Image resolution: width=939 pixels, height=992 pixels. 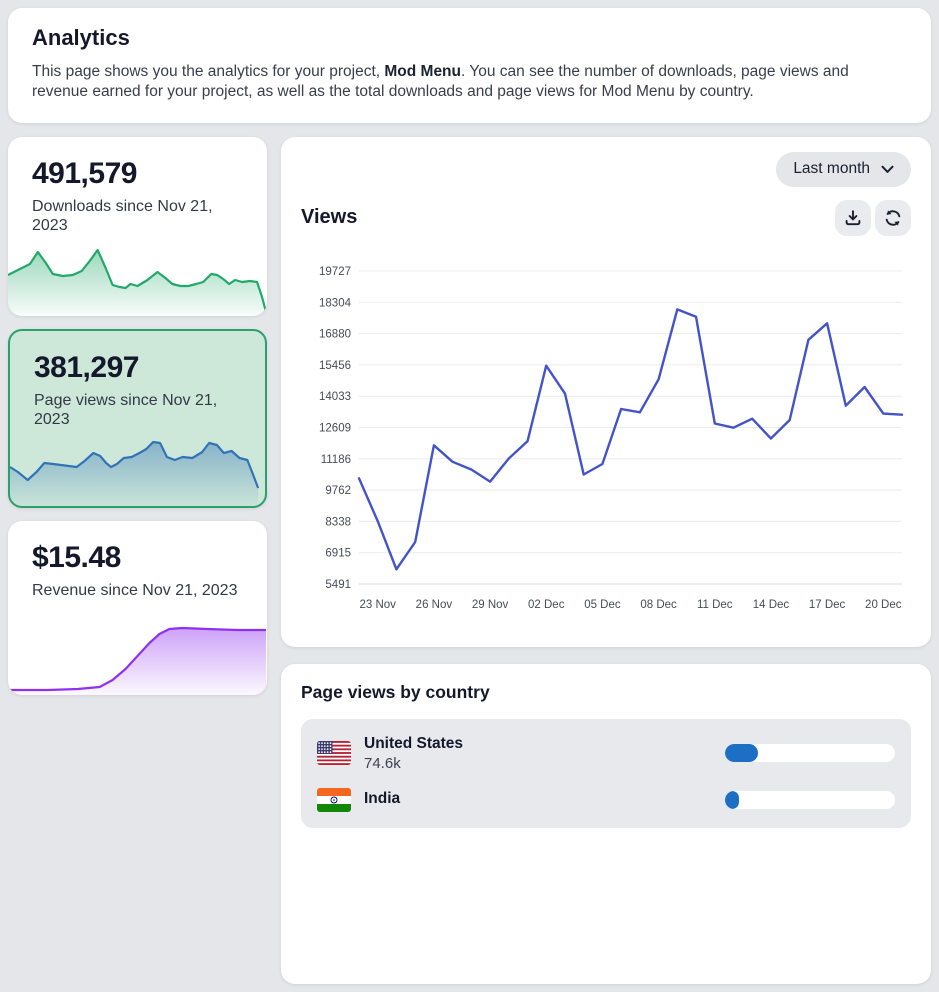 I want to click on svg-text: 26 Nov, so click(x=434, y=605).